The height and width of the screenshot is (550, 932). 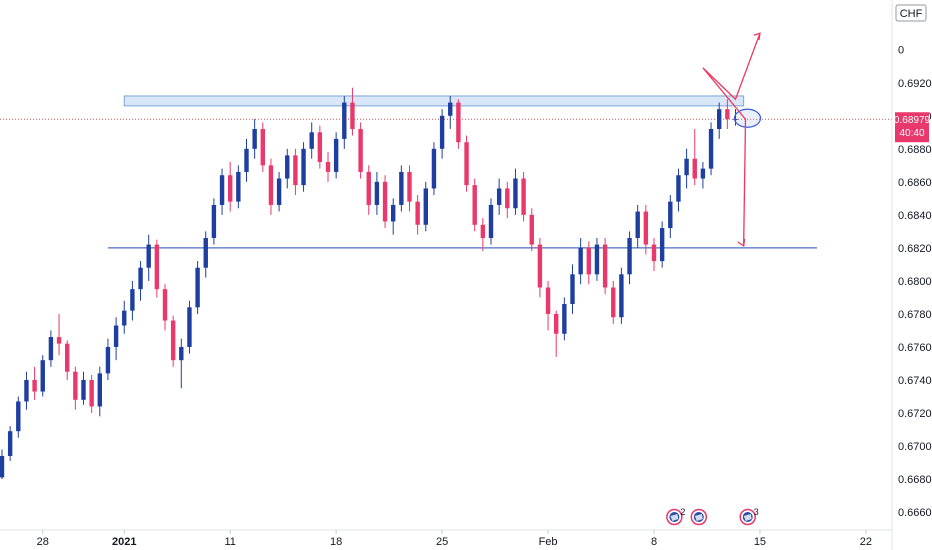 What do you see at coordinates (676, 516) in the screenshot?
I see `event-flag-icon: 2` at bounding box center [676, 516].